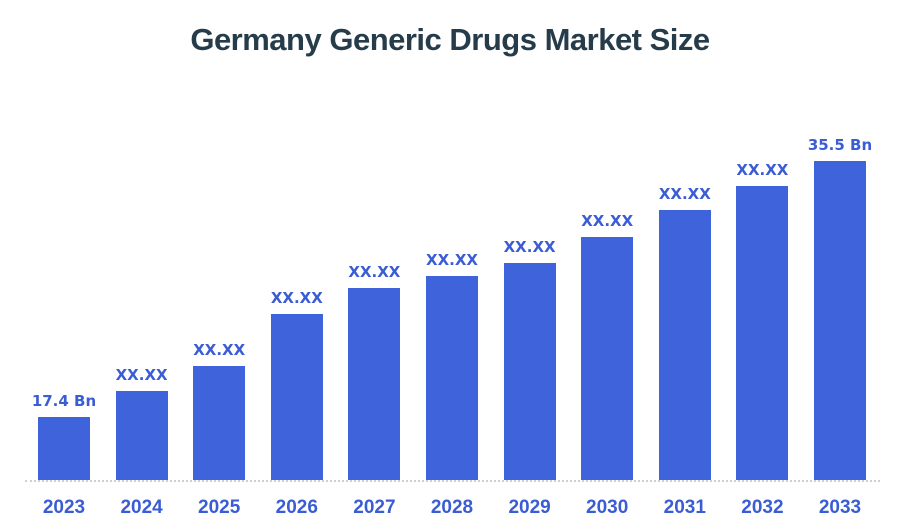 The height and width of the screenshot is (525, 900). What do you see at coordinates (840, 507) in the screenshot?
I see `x-tick-label: 2033` at bounding box center [840, 507].